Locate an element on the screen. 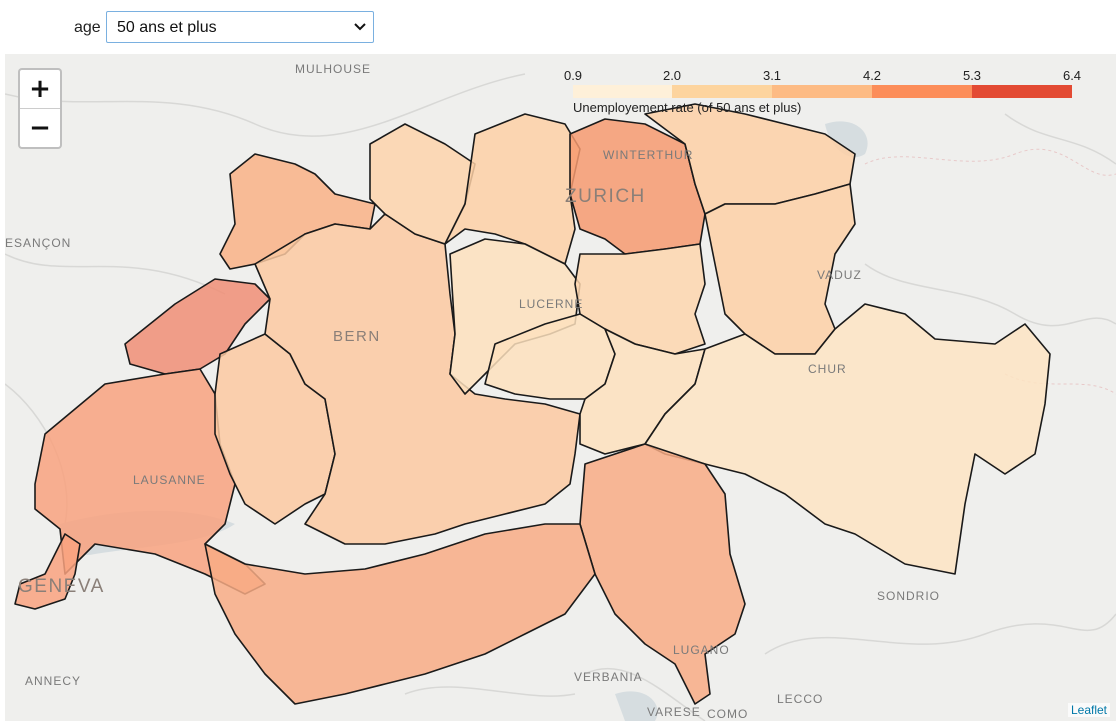 This screenshot has width=1118, height=723. city-label: SONDRIO is located at coordinates (909, 596).